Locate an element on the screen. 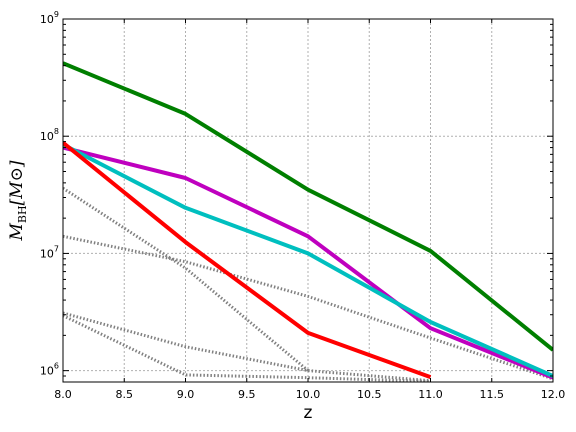 The height and width of the screenshot is (432, 576). y-axis-label-unit: [M⊙] is located at coordinates (17, 182).